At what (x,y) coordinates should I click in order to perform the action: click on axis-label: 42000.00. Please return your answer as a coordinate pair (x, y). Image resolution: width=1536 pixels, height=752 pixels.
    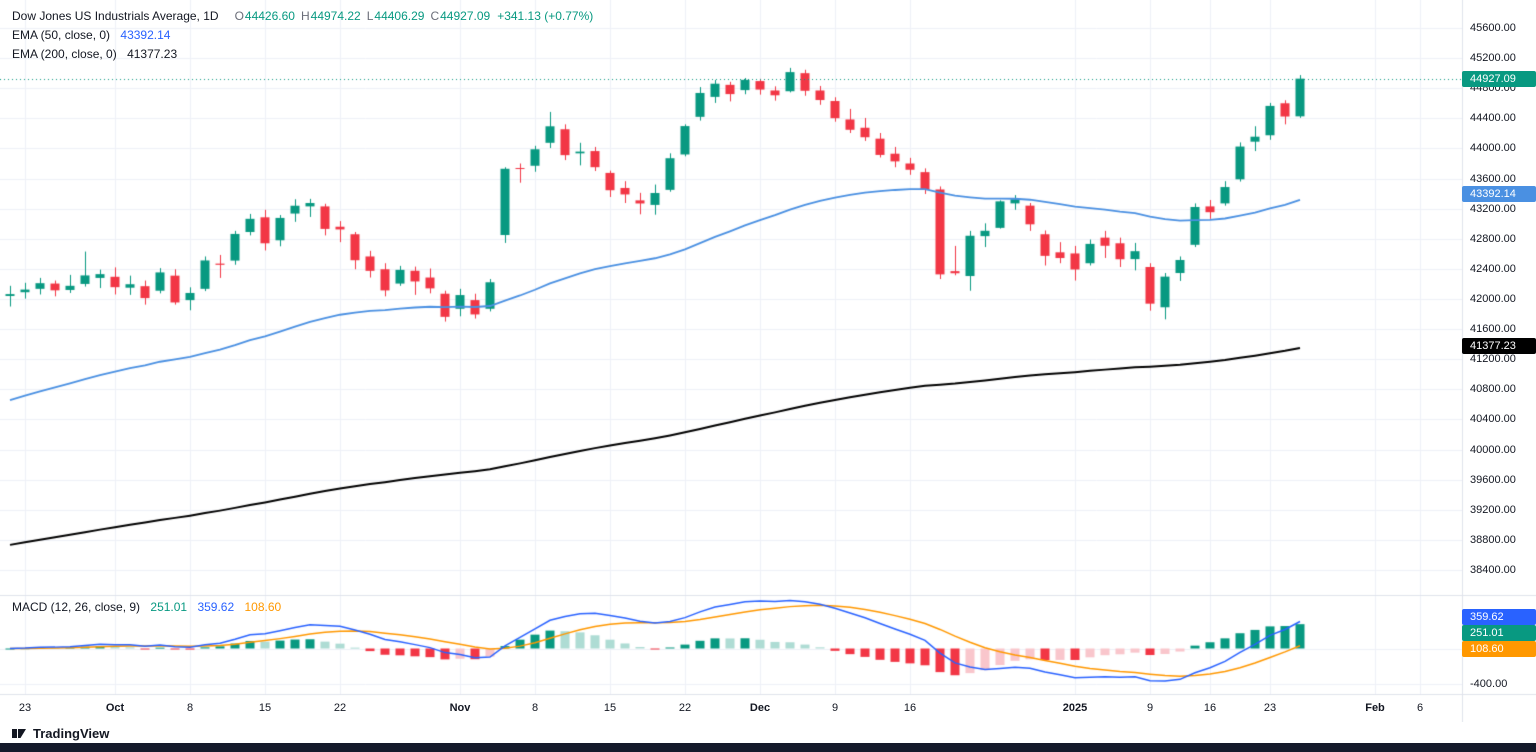
    Looking at the image, I should click on (1493, 298).